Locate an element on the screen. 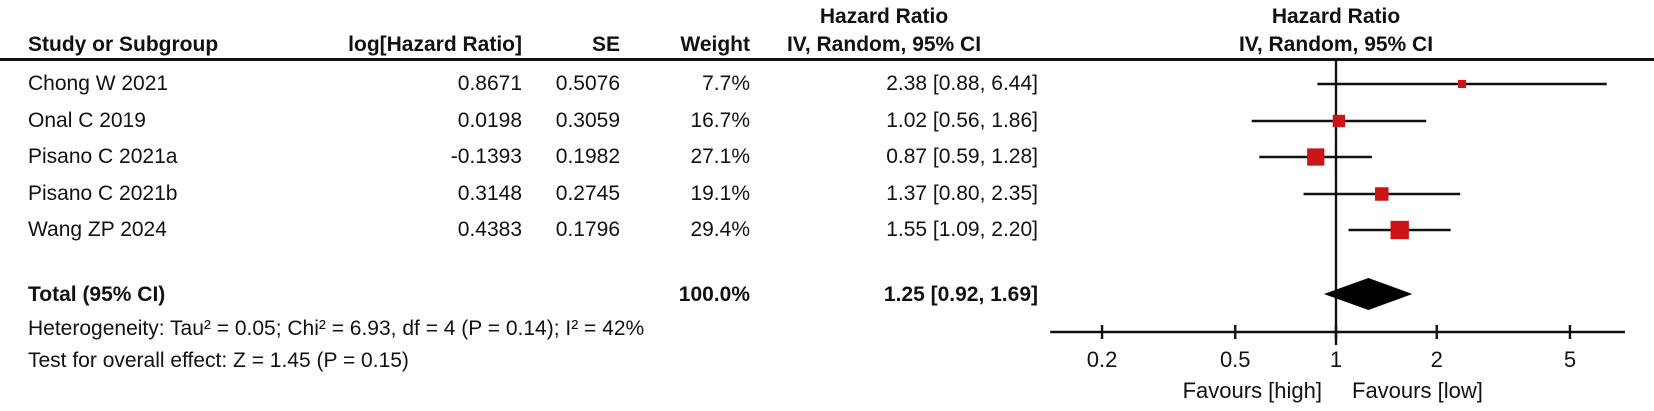 The image size is (1654, 411). study-weight: 27.1% is located at coordinates (720, 156).